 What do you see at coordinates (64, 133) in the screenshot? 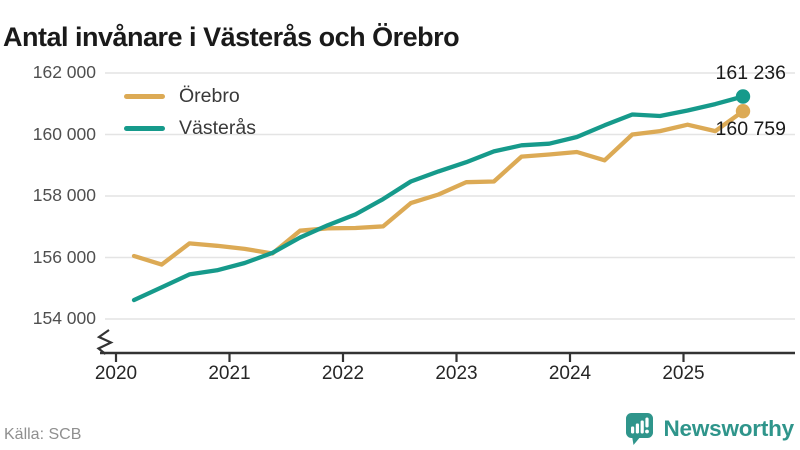
I see `y-axis-tick-label: 160 000` at bounding box center [64, 133].